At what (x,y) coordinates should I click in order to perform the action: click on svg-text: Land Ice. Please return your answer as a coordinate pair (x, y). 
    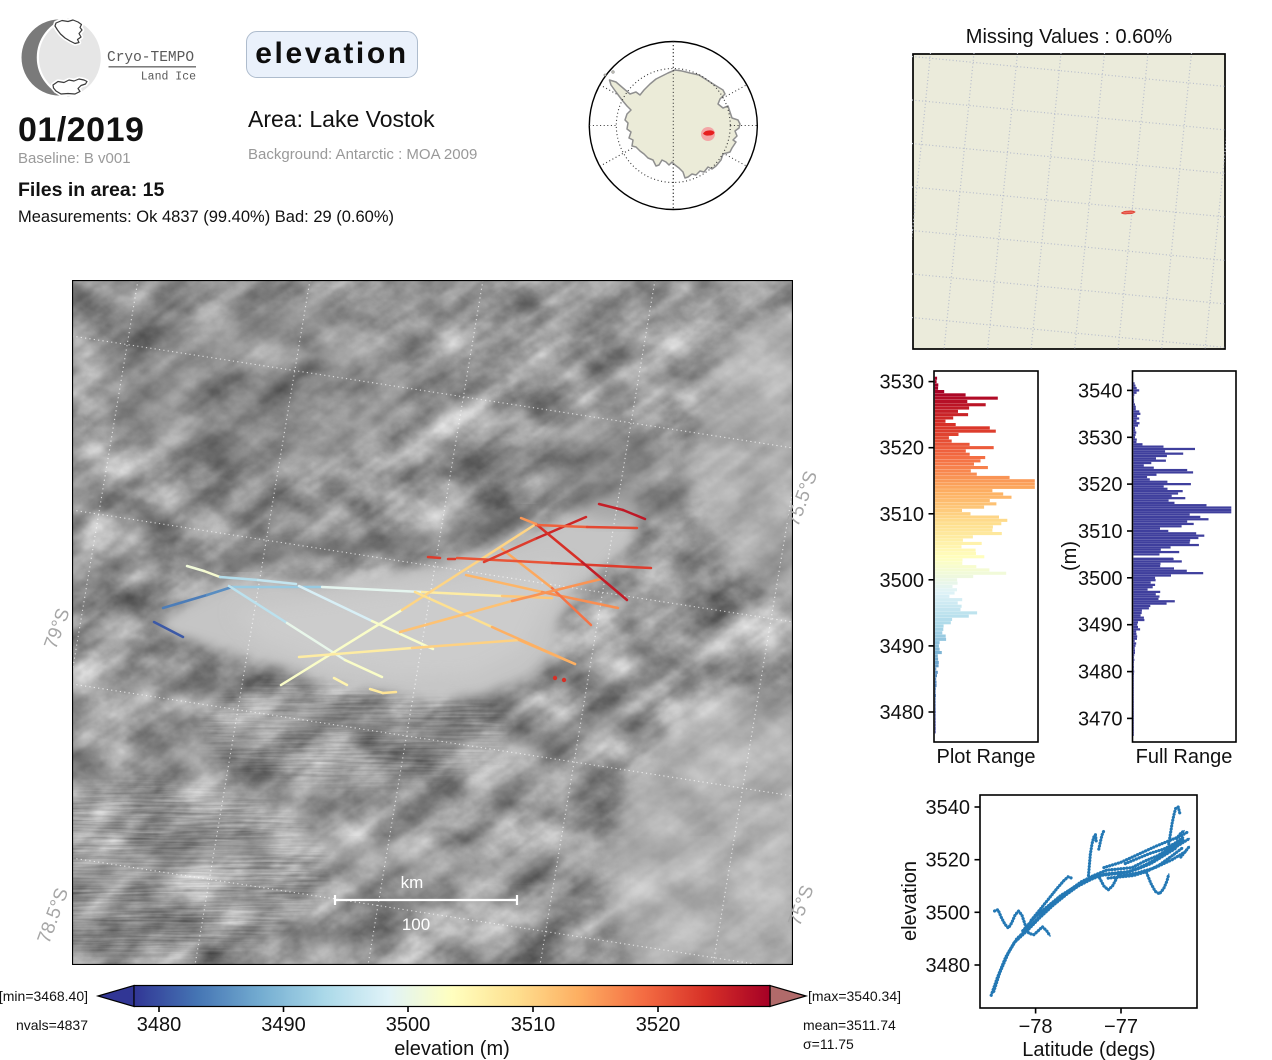
    Looking at the image, I should click on (168, 77).